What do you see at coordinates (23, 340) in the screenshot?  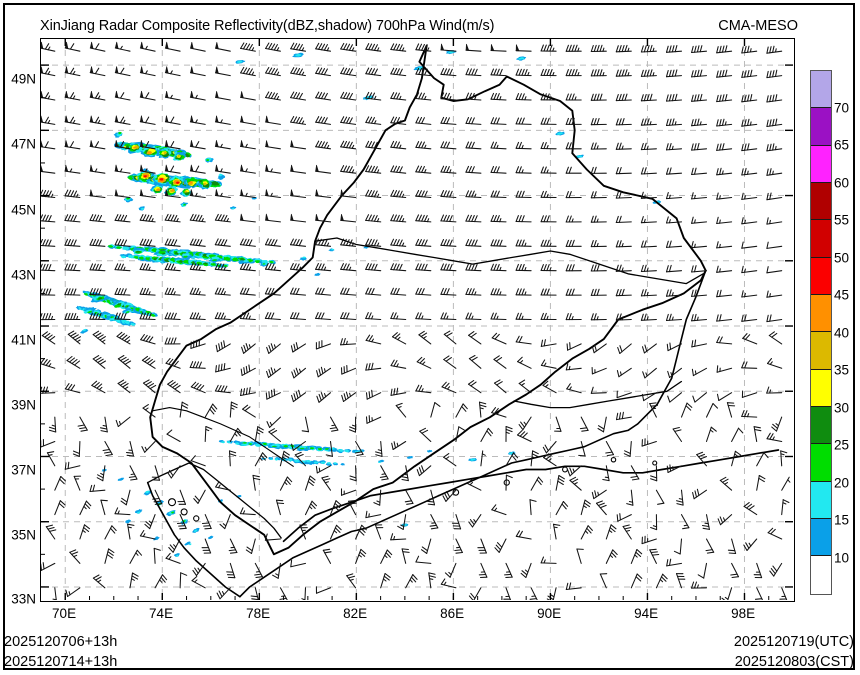 I see `y-axis-tick-label: 41N` at bounding box center [23, 340].